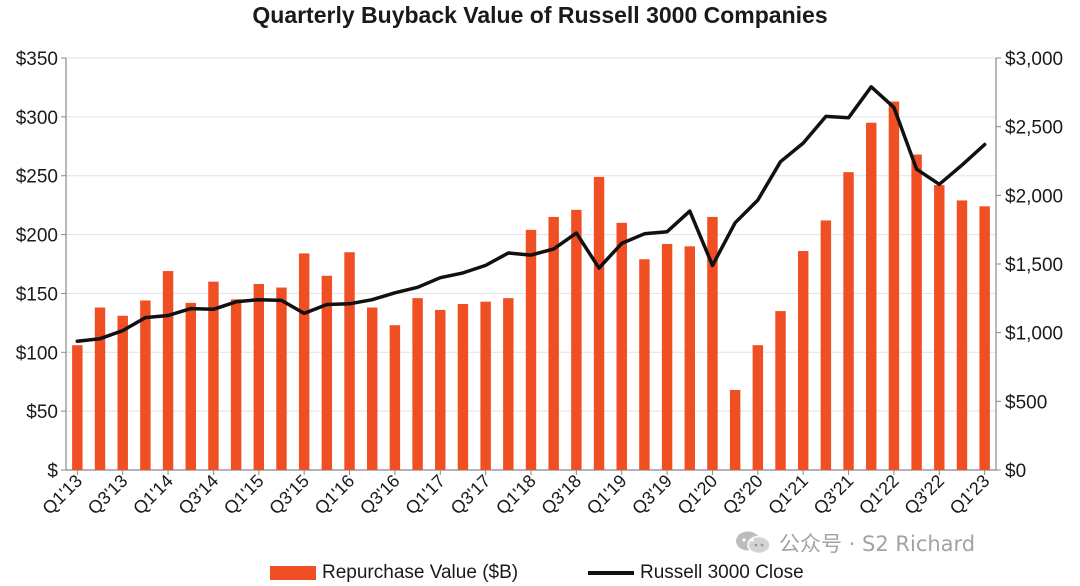 Image resolution: width=1080 pixels, height=586 pixels. What do you see at coordinates (1015, 471) in the screenshot?
I see `y-right-tick-label: $0` at bounding box center [1015, 471].